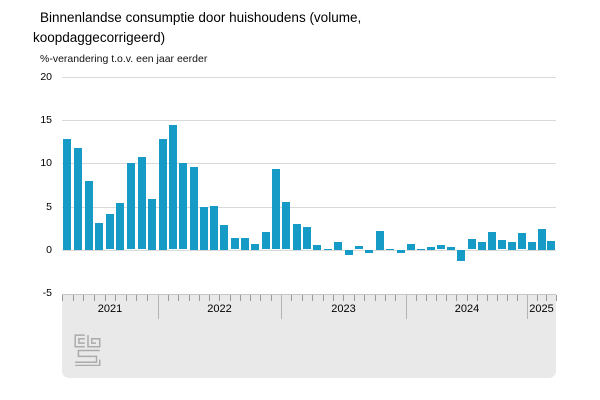  Describe the element at coordinates (49, 250) in the screenshot. I see `y-tick-label: 0` at that location.